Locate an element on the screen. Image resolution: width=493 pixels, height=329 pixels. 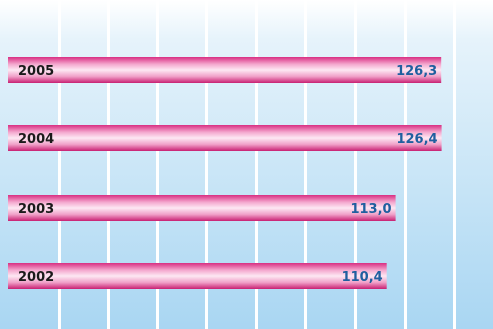
value-label: 110,4 is located at coordinates (362, 277).